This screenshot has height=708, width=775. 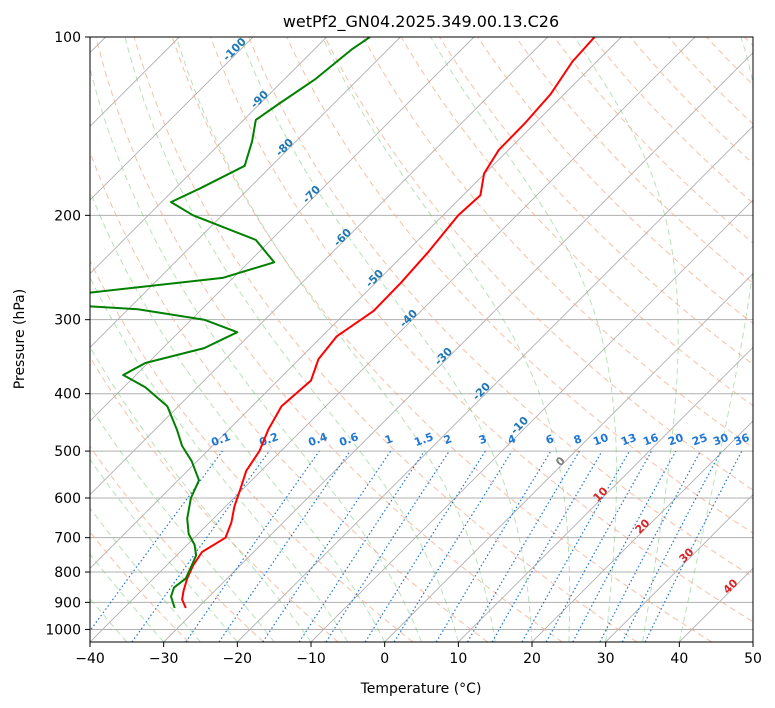 What do you see at coordinates (448, 439) in the screenshot?
I see `mixing-ratio-label: 2` at bounding box center [448, 439].